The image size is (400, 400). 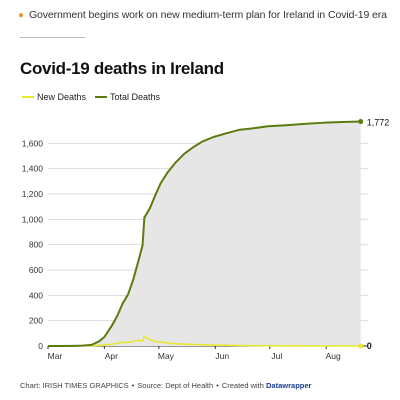 What do you see at coordinates (378, 123) in the screenshot?
I see `end-label-total-deaths: 1,772` at bounding box center [378, 123].